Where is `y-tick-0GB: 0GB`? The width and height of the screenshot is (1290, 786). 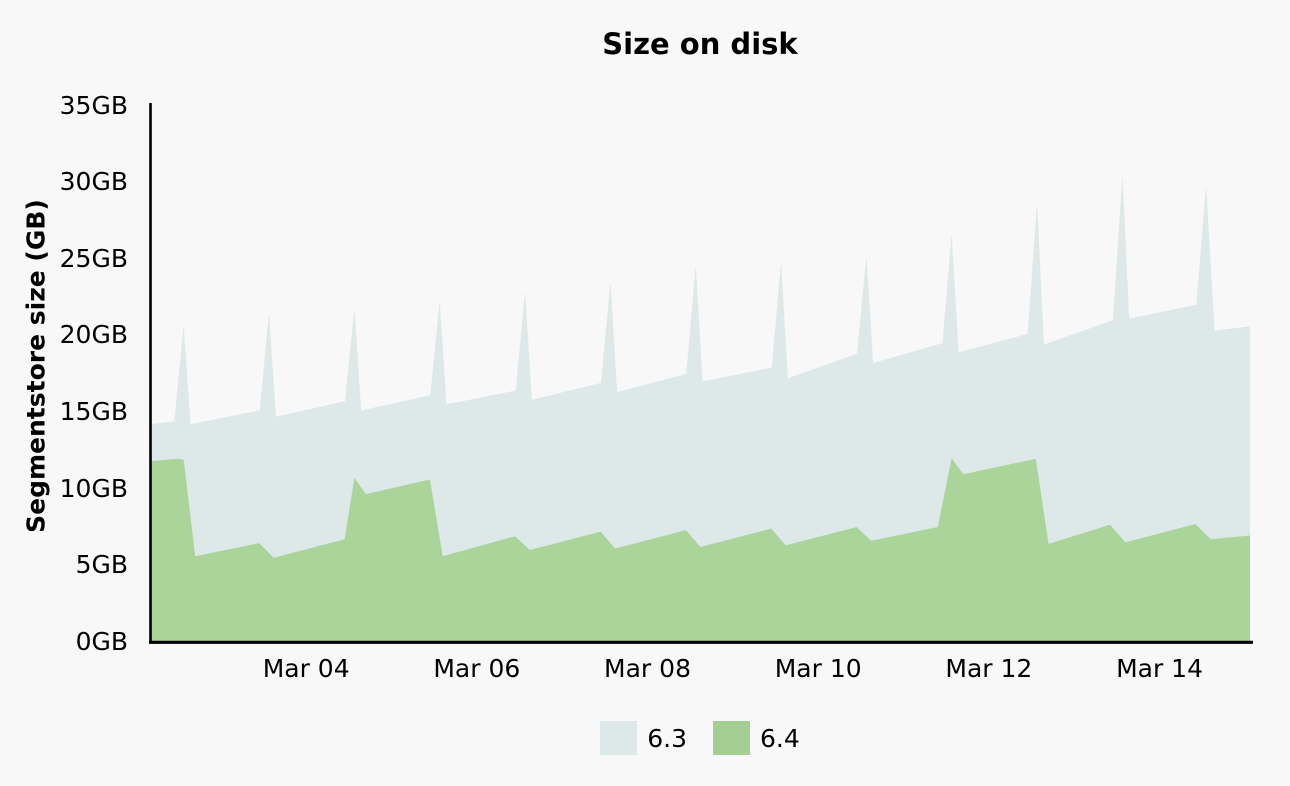
y-tick-0GB: 0GB is located at coordinates (101, 641).